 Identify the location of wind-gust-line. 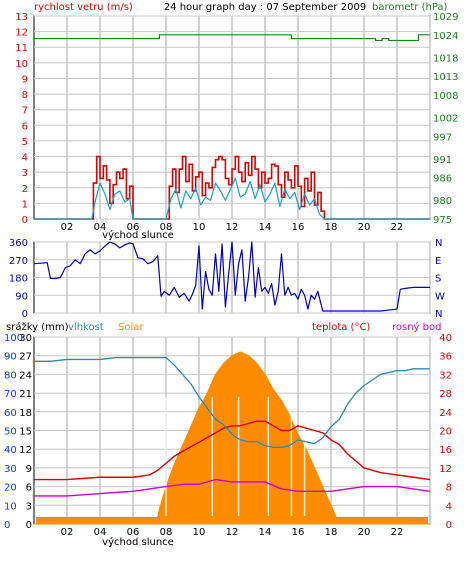
(232, 187).